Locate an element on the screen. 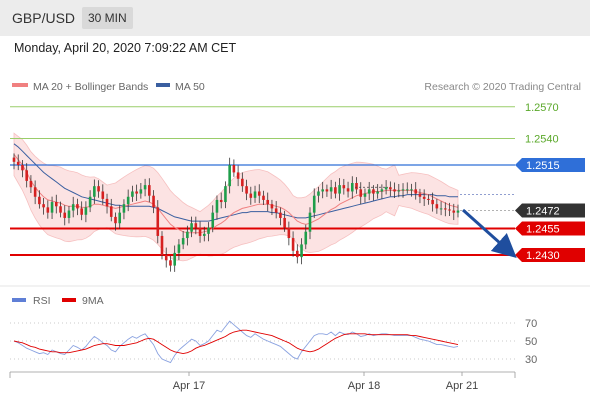 The width and height of the screenshot is (590, 400). ma20-legend-label: MA 20 + Bollinger Bands is located at coordinates (90, 87).